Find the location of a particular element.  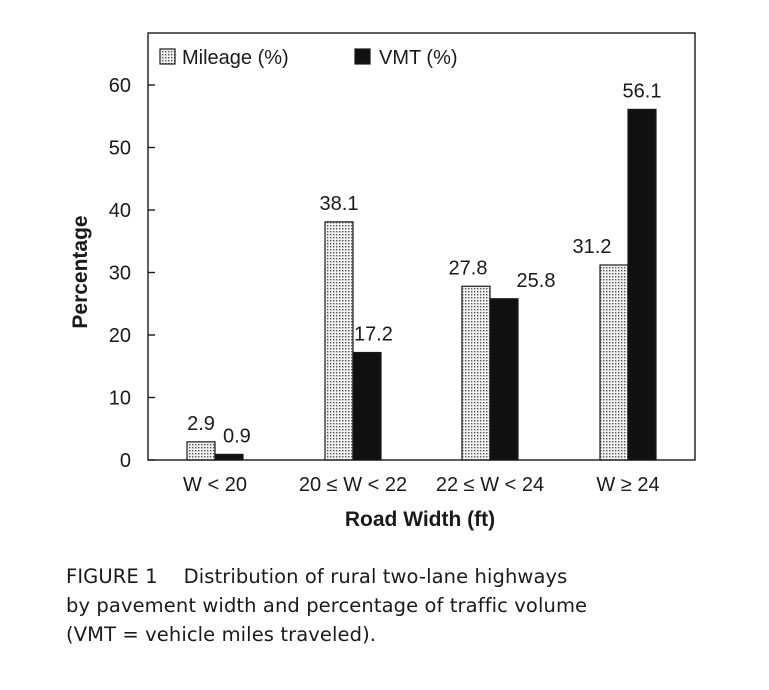

y-axis: 0 10 20 30 40 50 60 is located at coordinates (132, 273).